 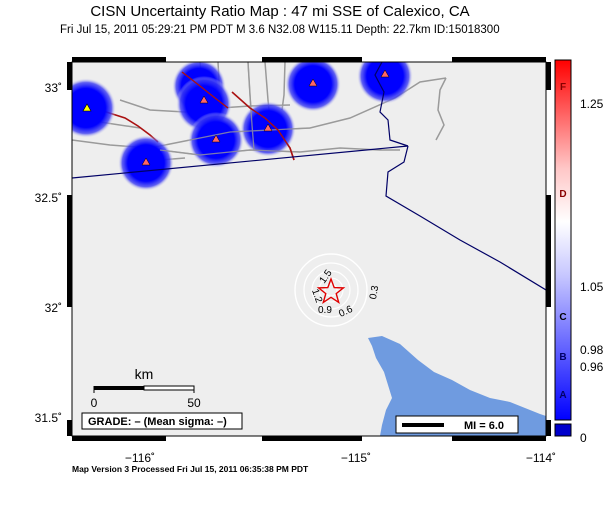 I want to click on stations, so click(x=236, y=117).